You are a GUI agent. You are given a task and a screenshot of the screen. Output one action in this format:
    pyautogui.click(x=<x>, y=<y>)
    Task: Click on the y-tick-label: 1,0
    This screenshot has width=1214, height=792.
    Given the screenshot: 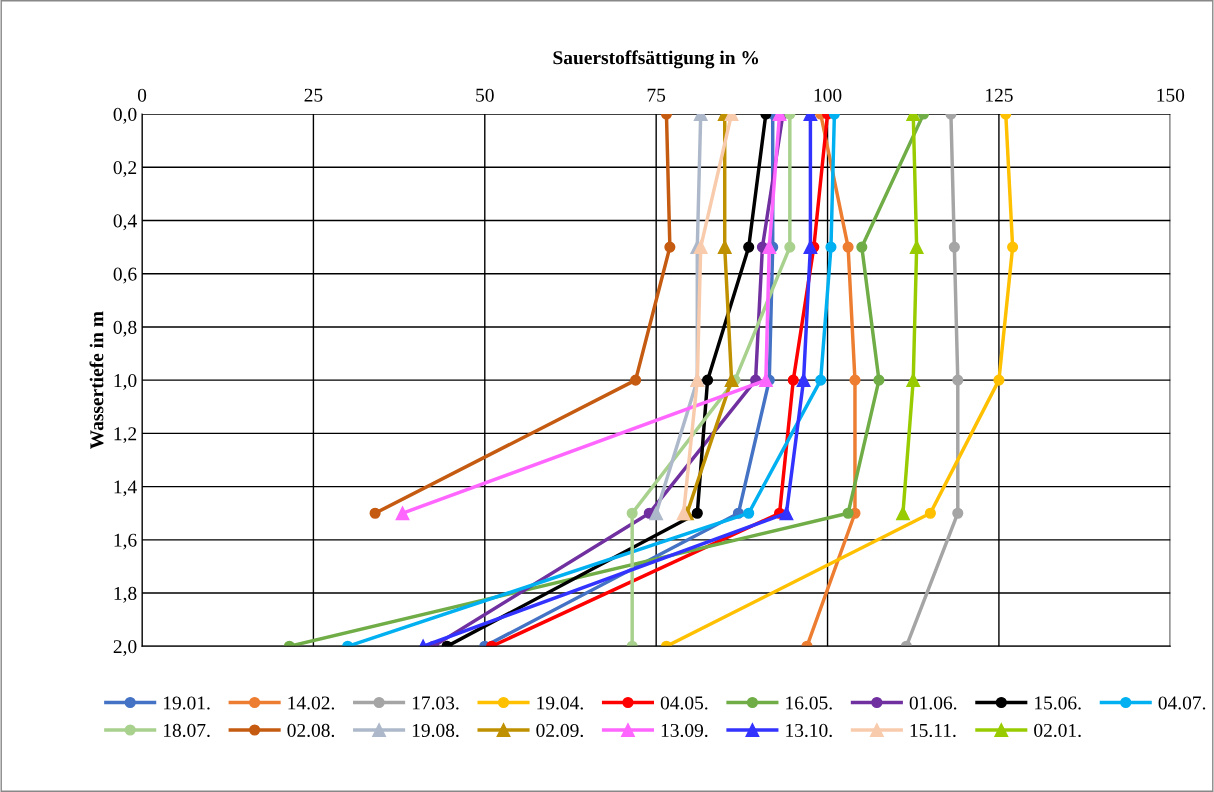 What is the action you would take?
    pyautogui.click(x=125, y=381)
    